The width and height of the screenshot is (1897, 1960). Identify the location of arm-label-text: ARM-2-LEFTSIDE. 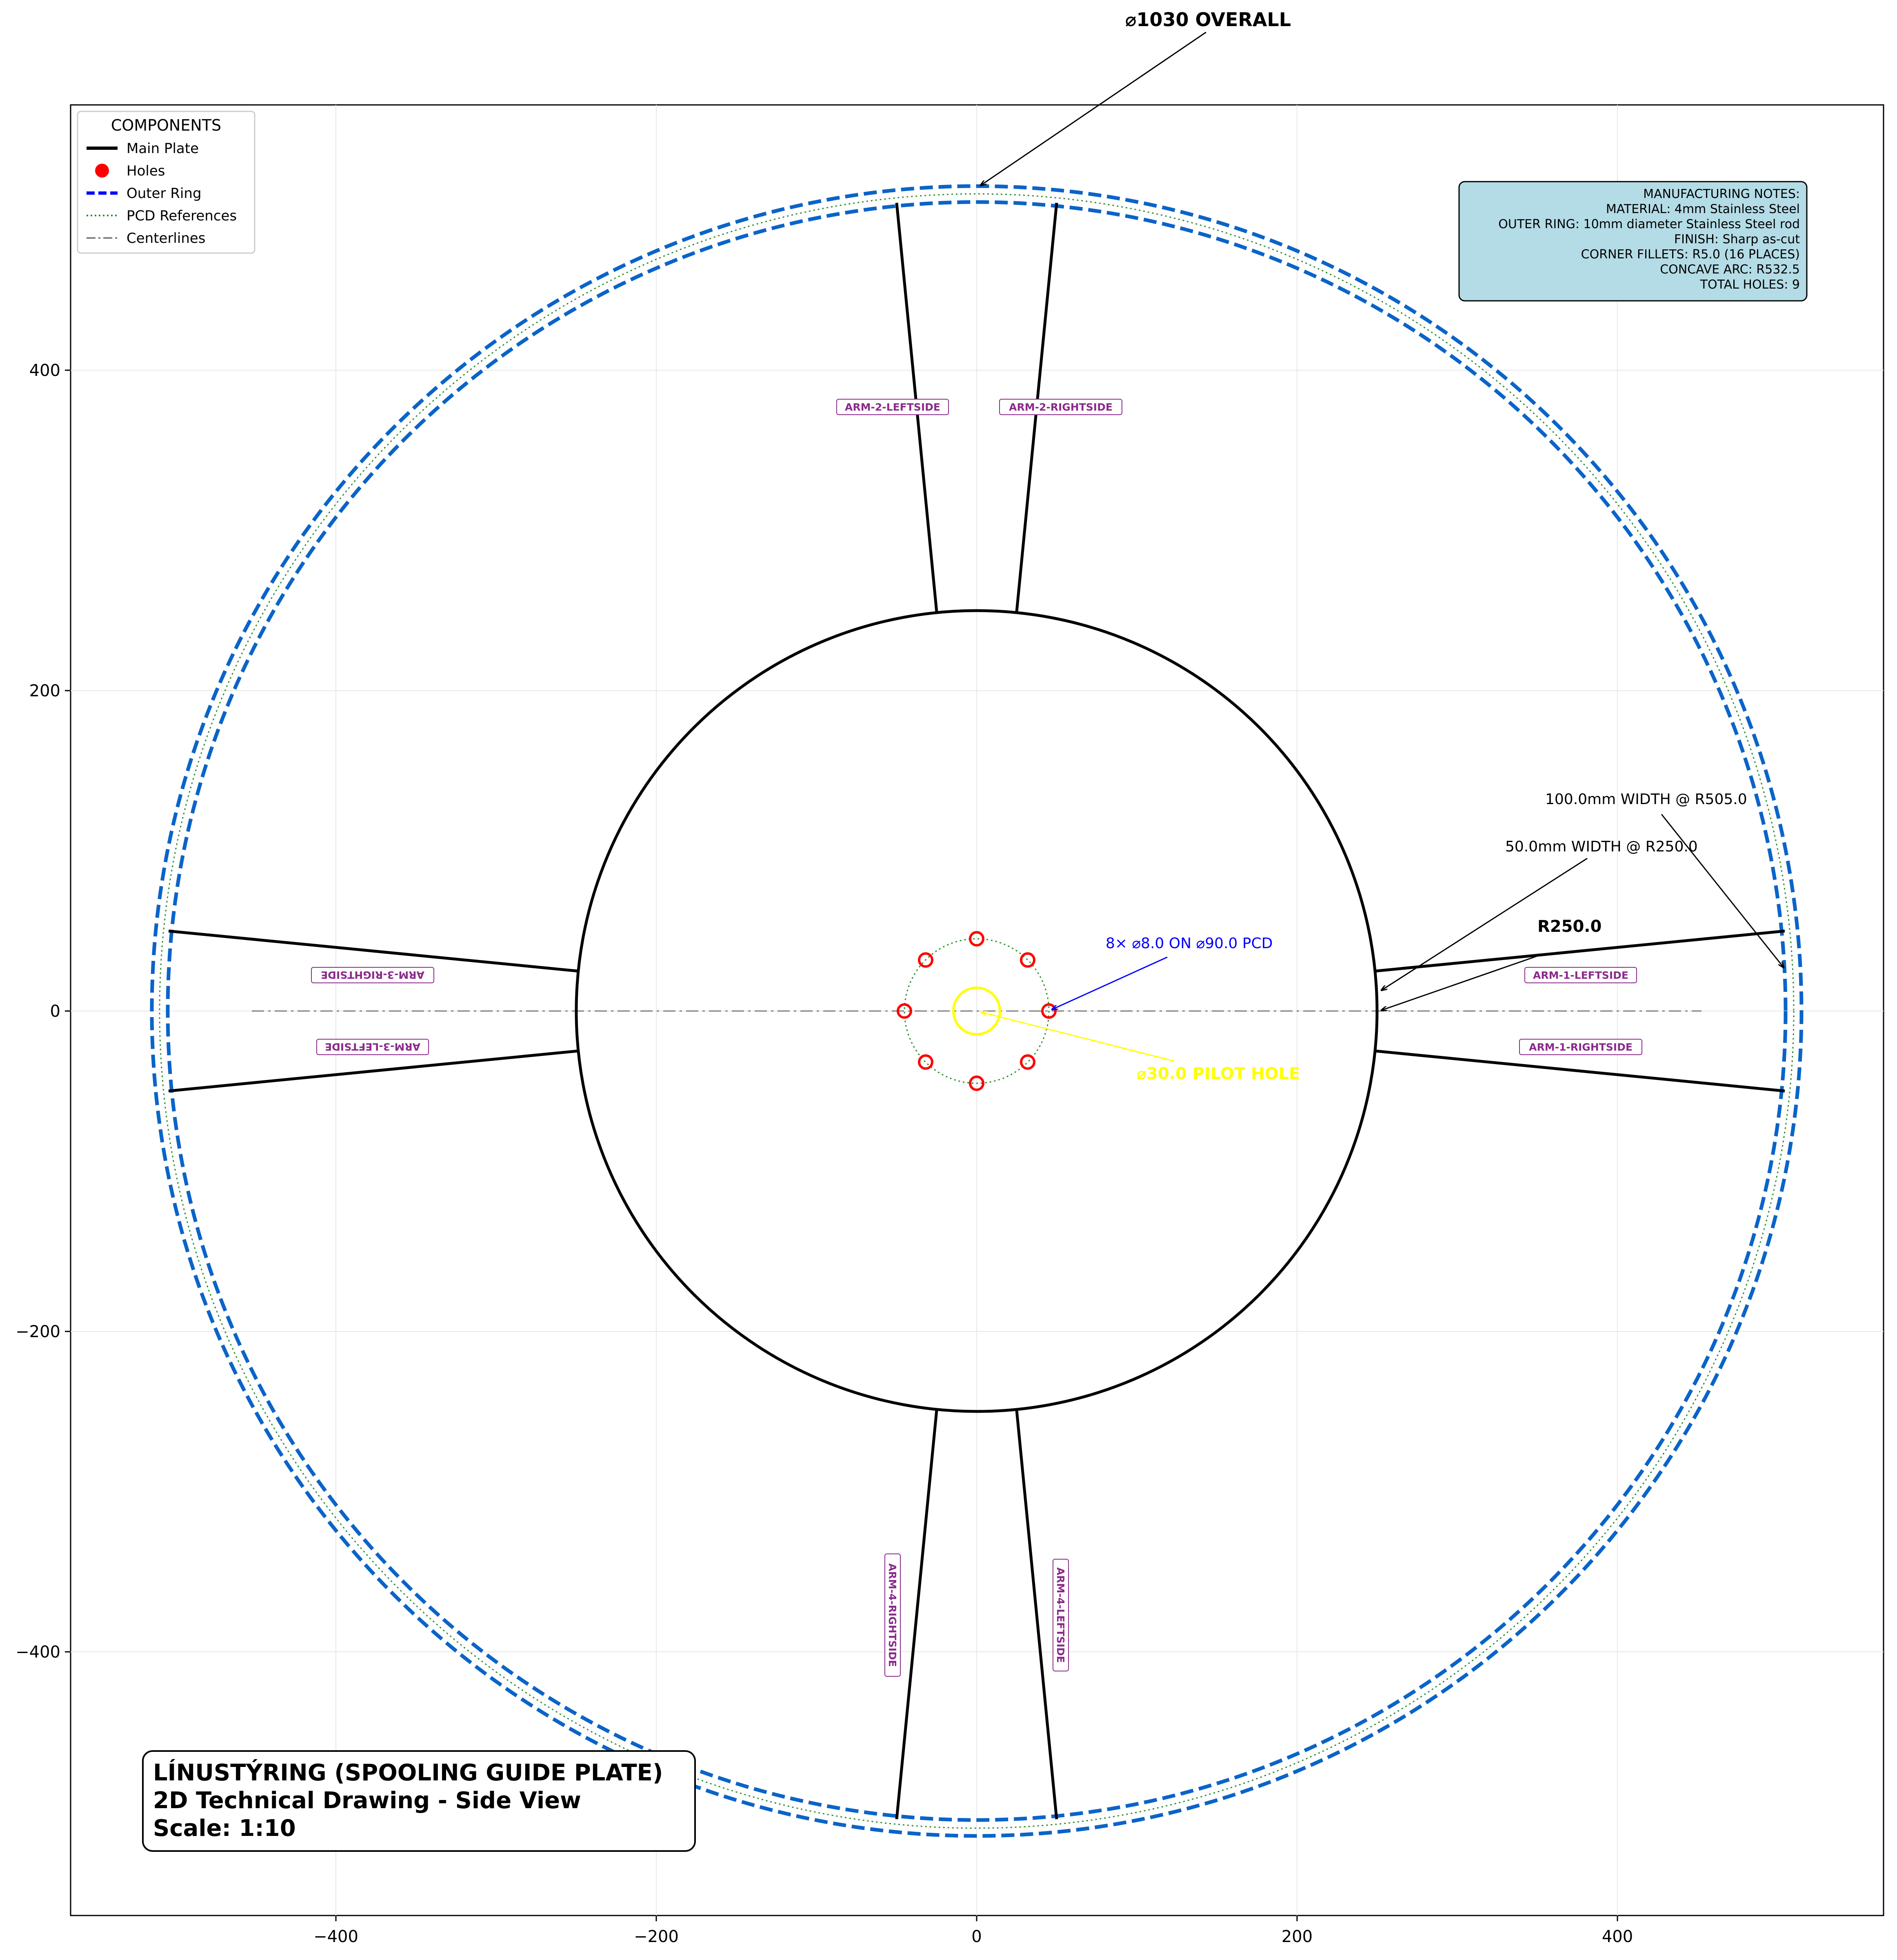
(893, 407).